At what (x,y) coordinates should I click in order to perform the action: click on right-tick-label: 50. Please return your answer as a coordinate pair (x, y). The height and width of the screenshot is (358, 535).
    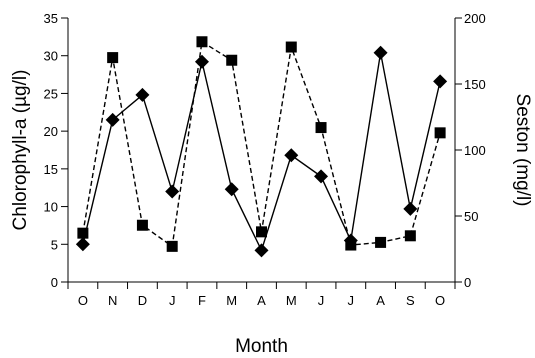
    Looking at the image, I should click on (471, 216).